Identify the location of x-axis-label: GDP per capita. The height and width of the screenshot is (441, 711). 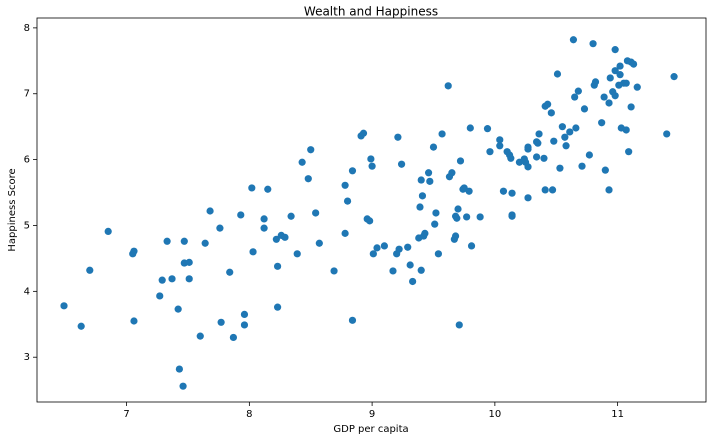
(370, 429).